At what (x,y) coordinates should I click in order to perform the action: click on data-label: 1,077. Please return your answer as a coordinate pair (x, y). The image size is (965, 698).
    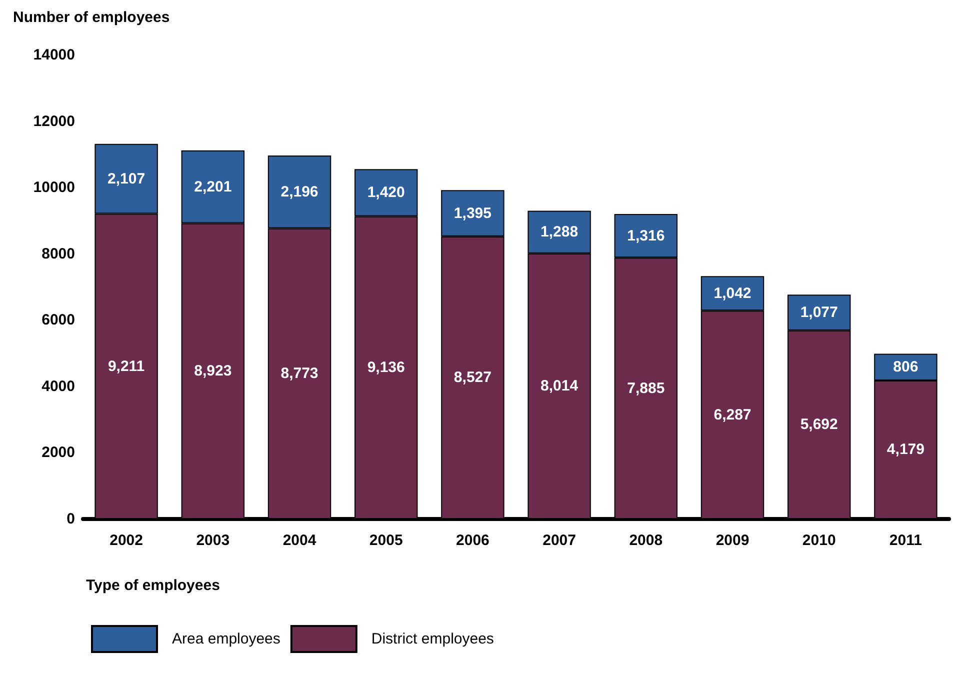
    Looking at the image, I should click on (819, 313).